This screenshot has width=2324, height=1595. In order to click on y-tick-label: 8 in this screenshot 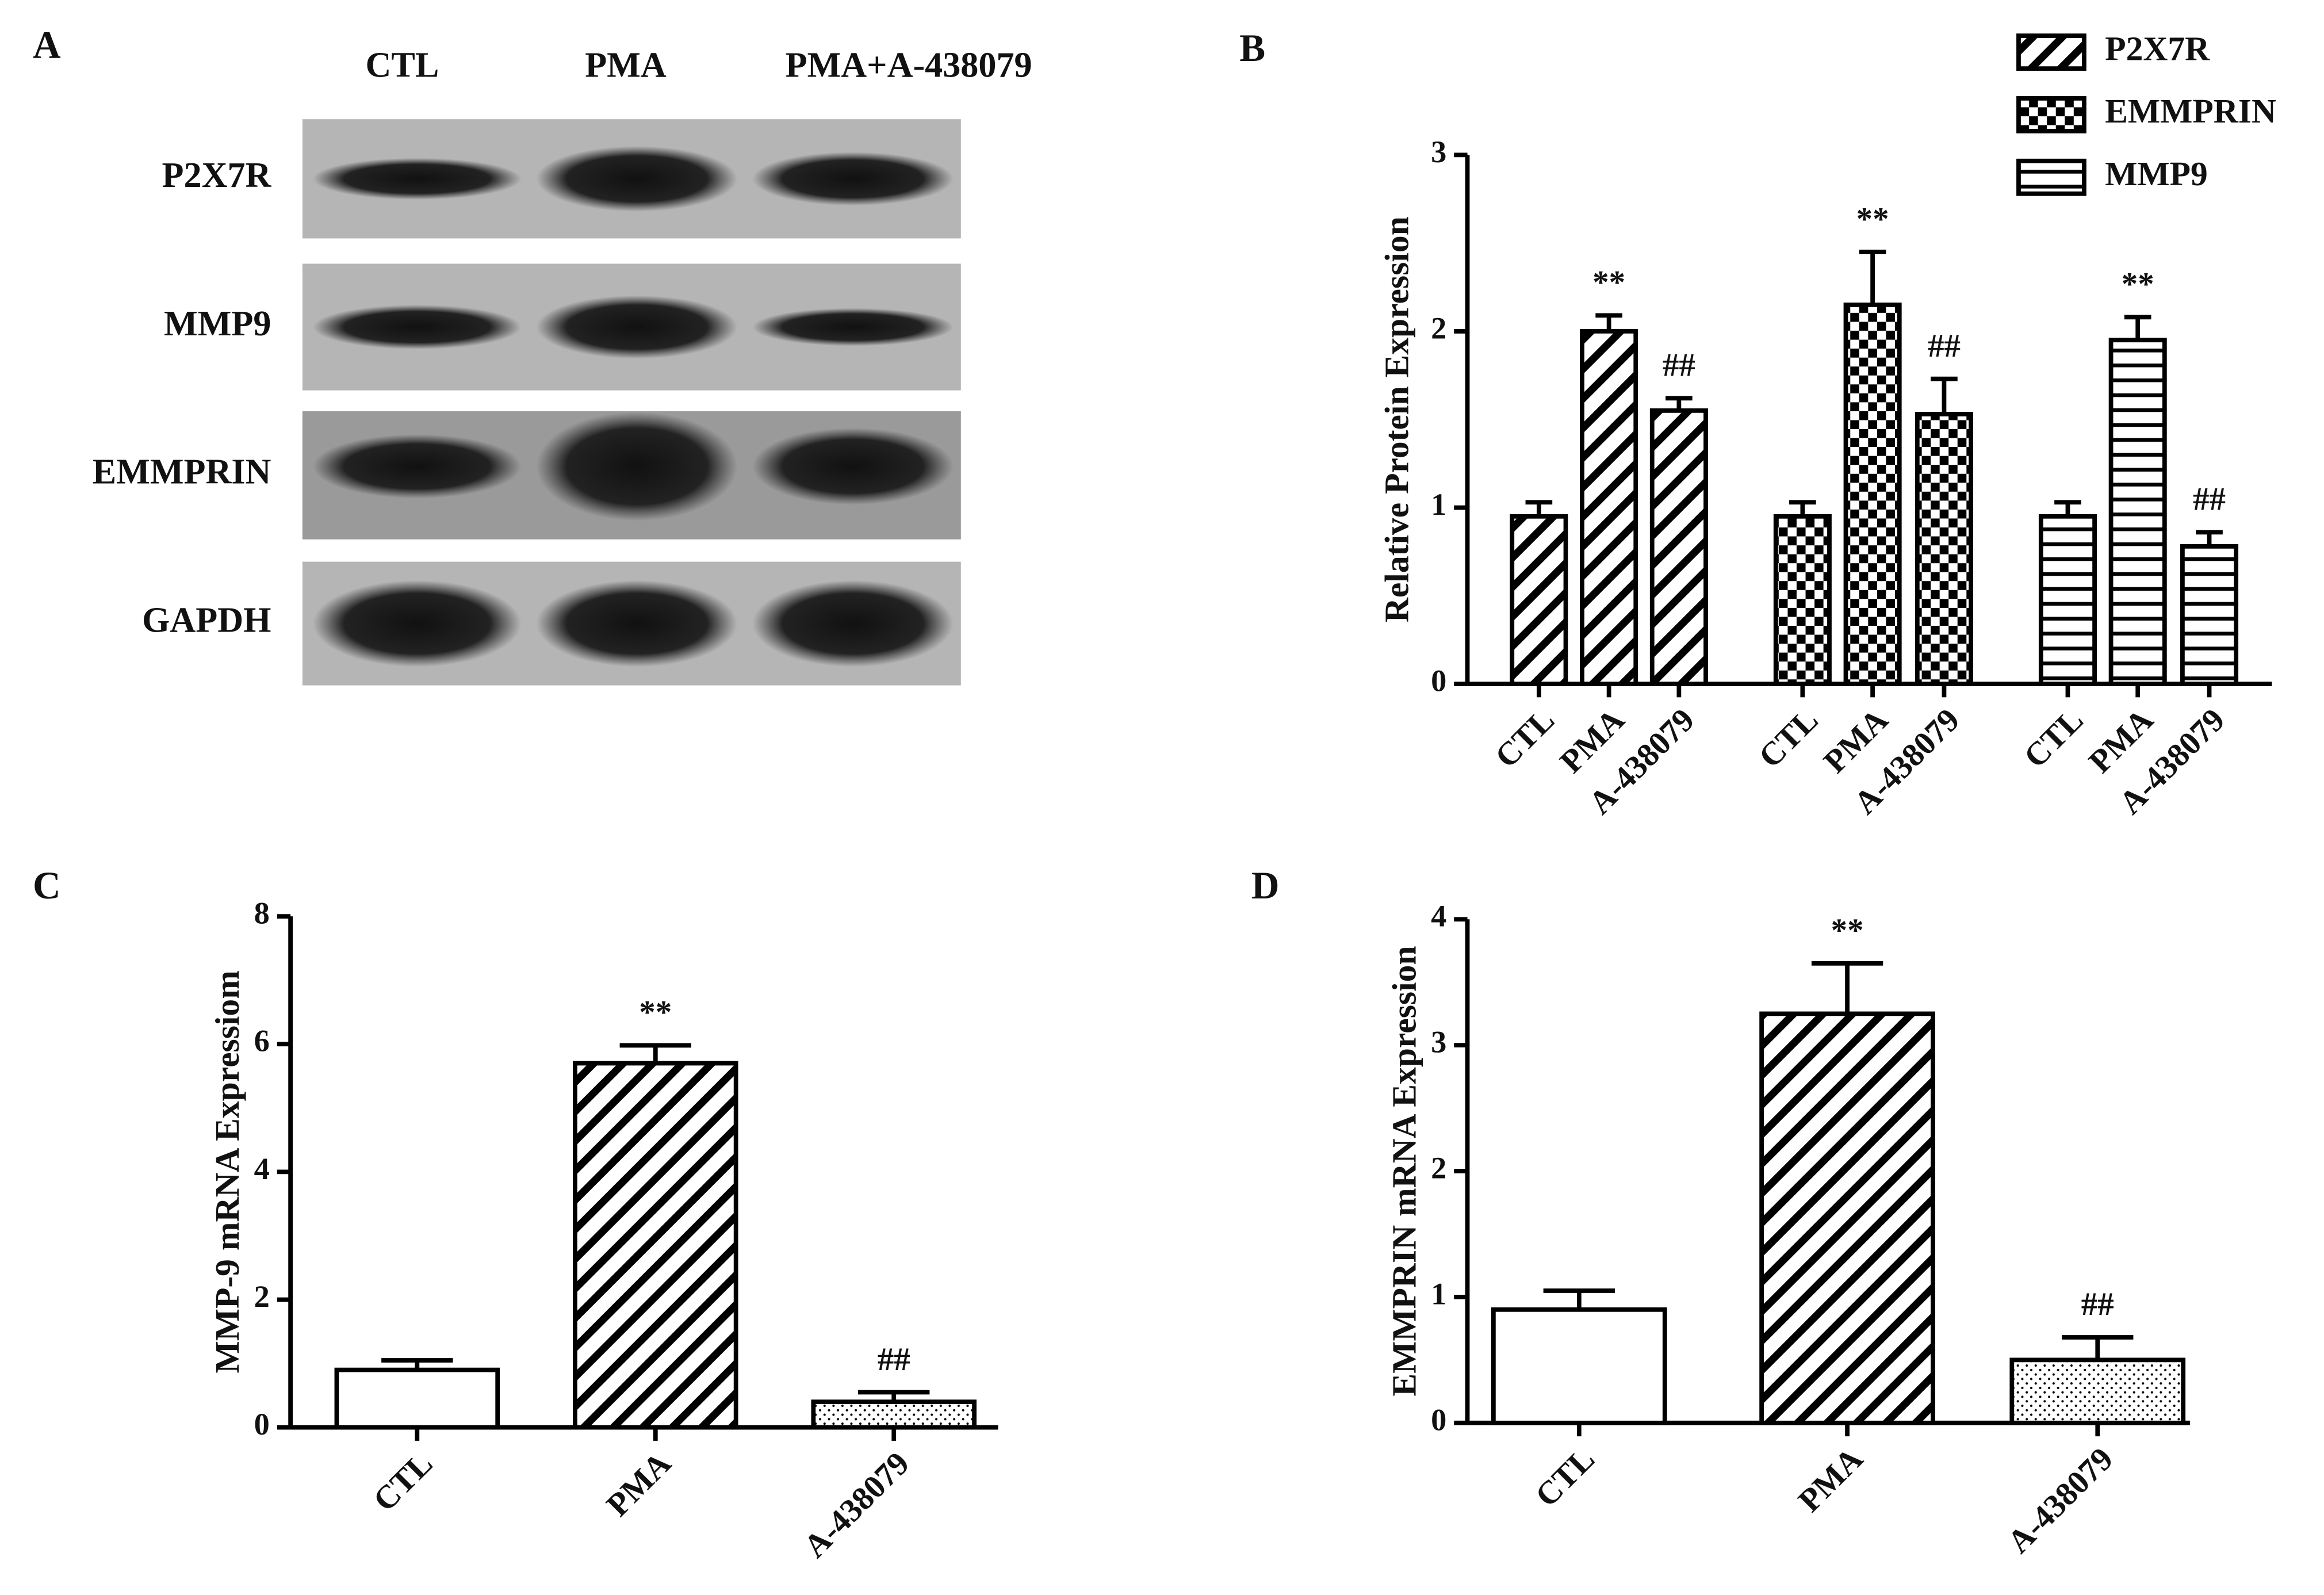, I will do `click(262, 913)`.